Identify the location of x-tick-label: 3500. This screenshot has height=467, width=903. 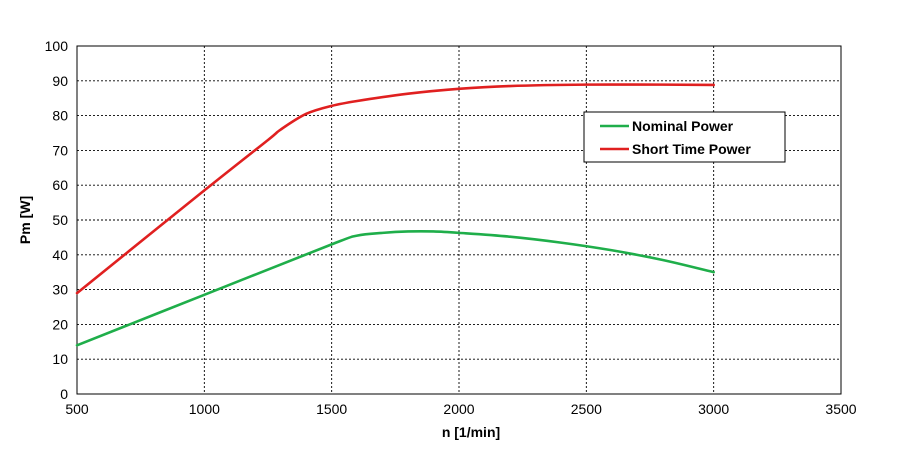
(840, 409).